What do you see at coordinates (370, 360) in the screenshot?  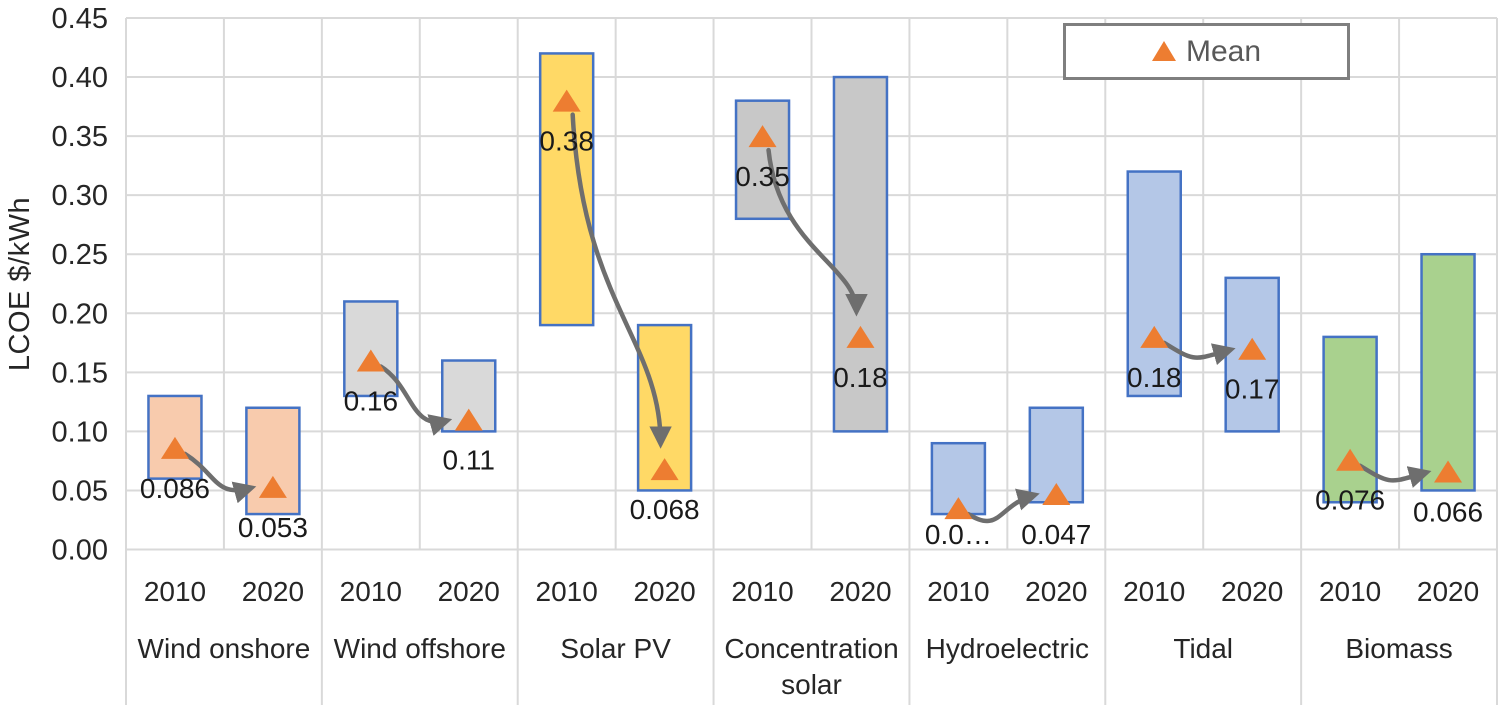 I see `mean-marker-wind-offshore-2010` at bounding box center [370, 360].